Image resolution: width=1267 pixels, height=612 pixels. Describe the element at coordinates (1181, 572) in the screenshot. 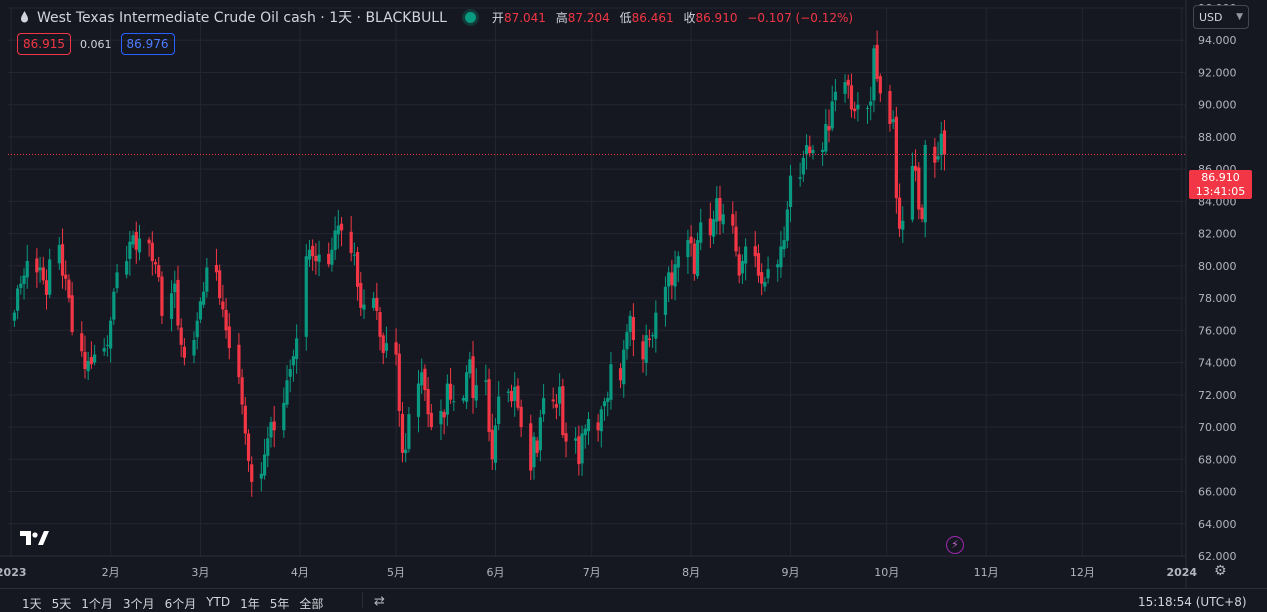

I see `x-tick-label: 2024` at that location.